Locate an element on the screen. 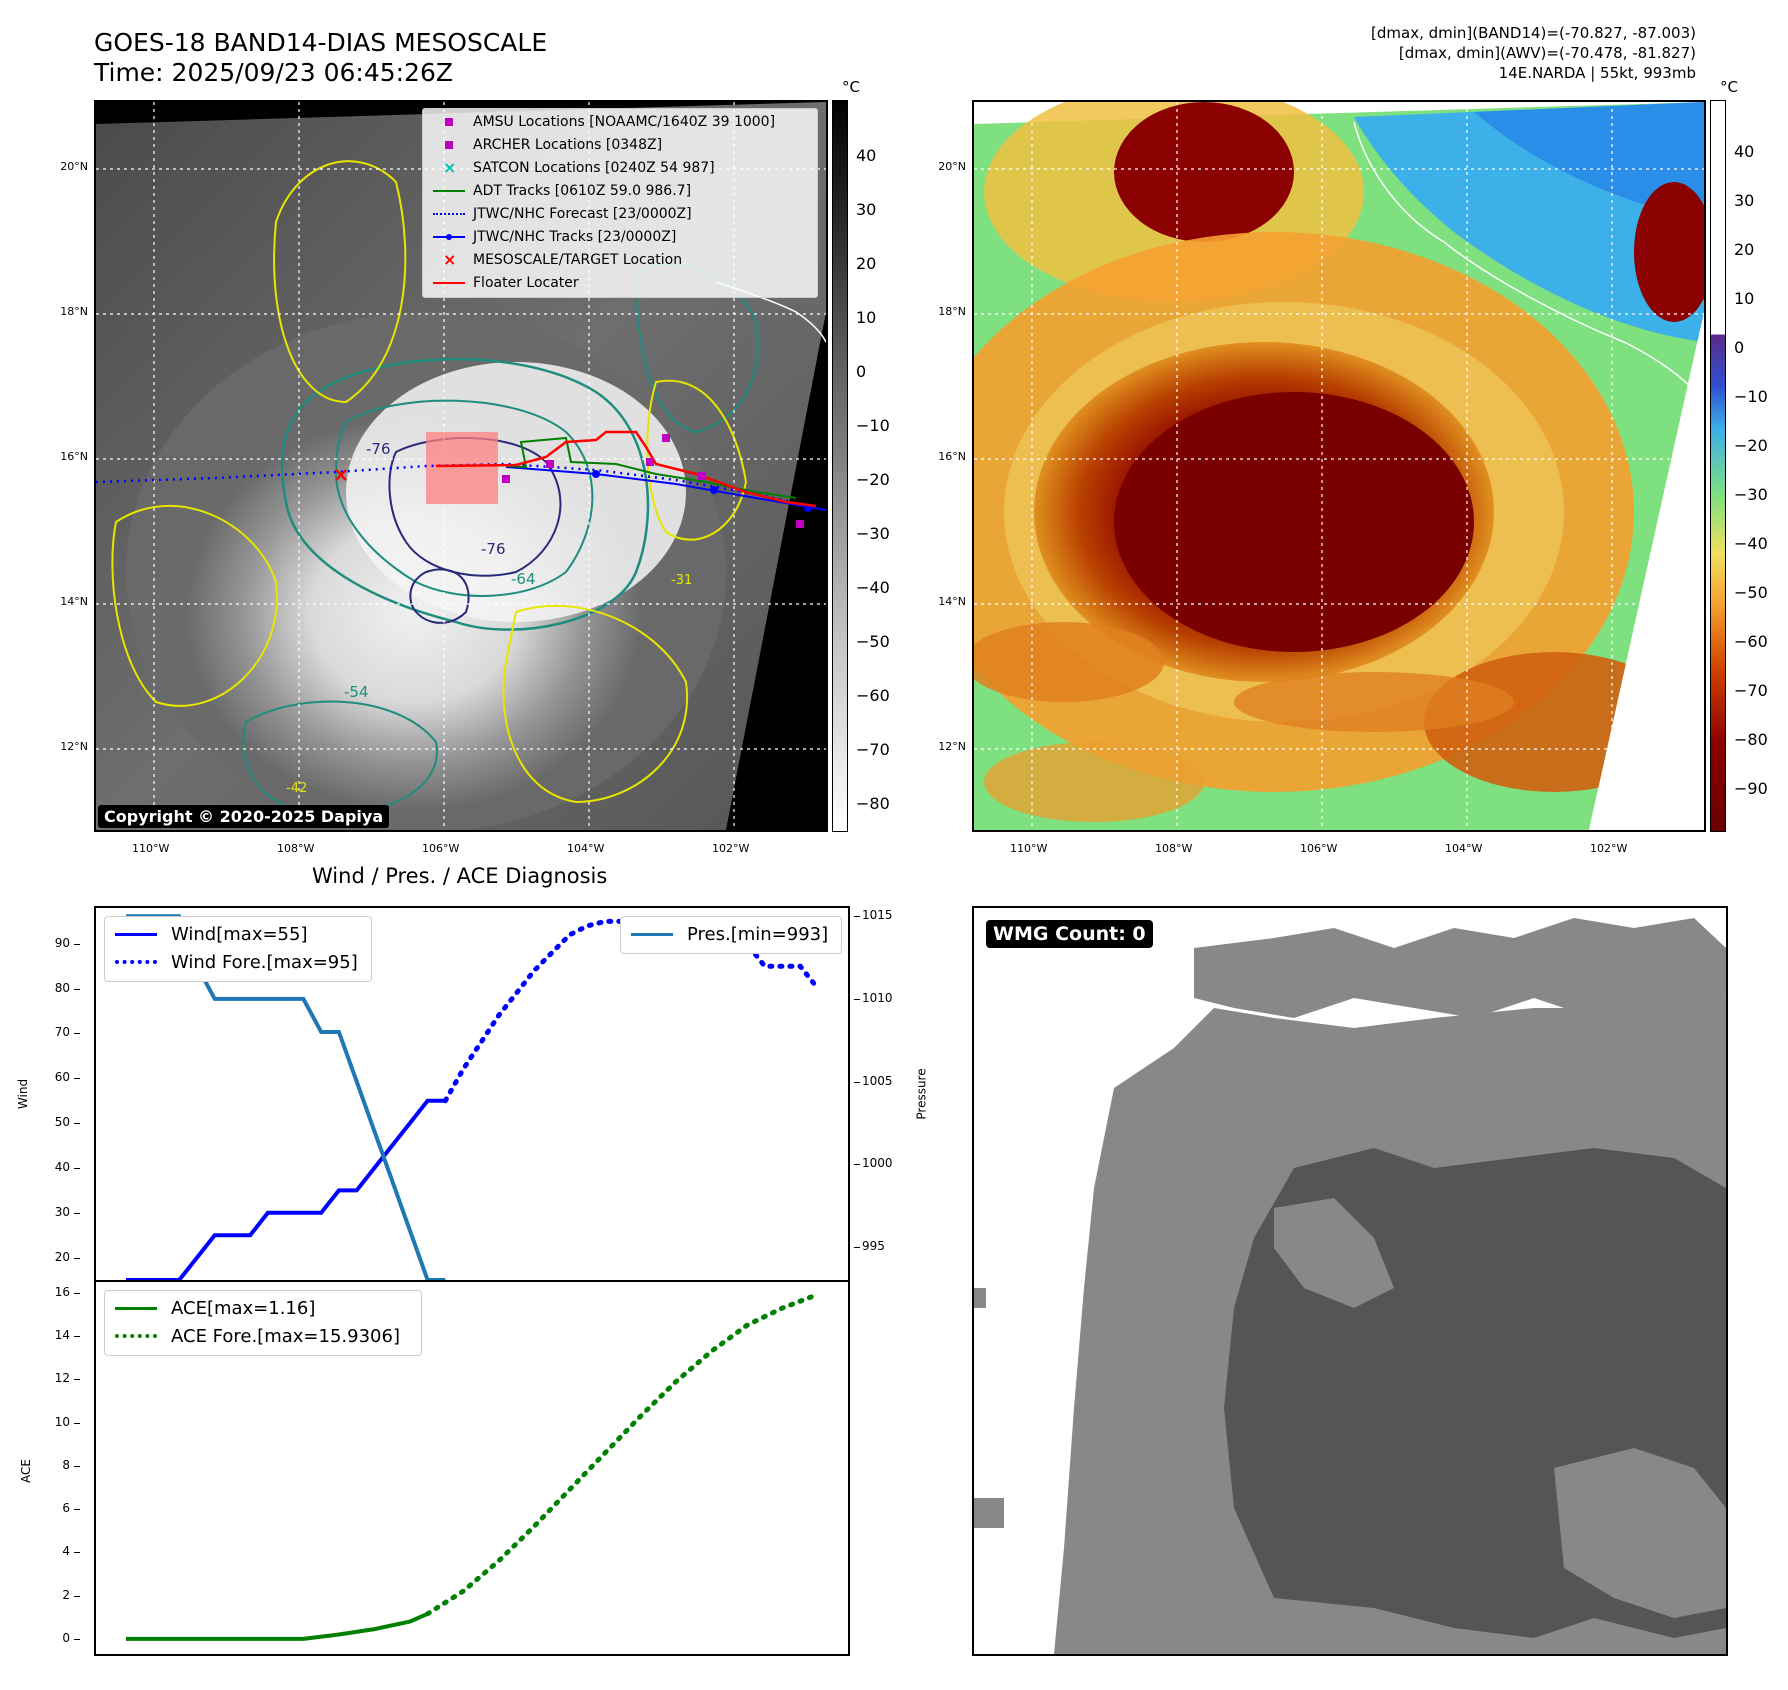 This screenshot has height=1690, width=1788. legend-item-wind-forecast: Wind Fore.[max=95] is located at coordinates (235, 962).